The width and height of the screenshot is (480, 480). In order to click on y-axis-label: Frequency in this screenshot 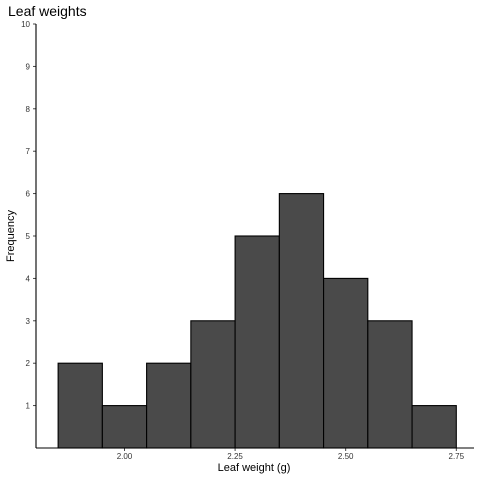, I will do `click(11, 236)`.